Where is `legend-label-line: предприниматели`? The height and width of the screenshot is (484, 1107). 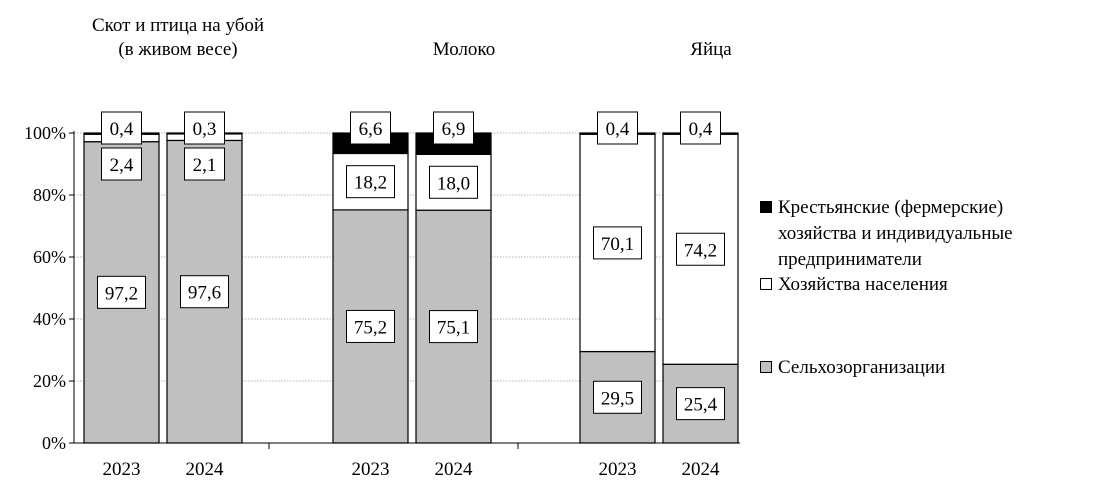
legend-label-line: предприниматели is located at coordinates (850, 259).